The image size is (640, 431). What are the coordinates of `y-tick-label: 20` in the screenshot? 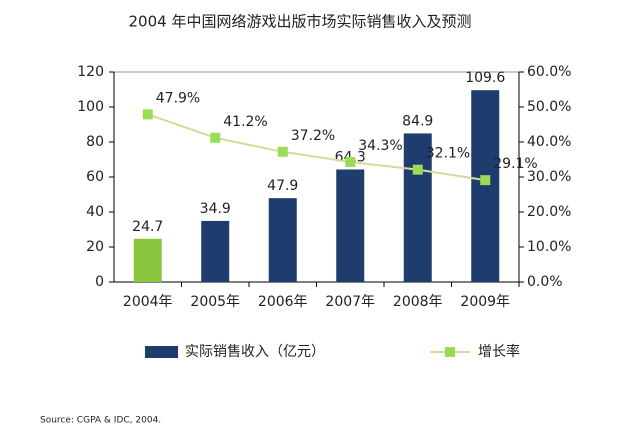 It's located at (95, 247).